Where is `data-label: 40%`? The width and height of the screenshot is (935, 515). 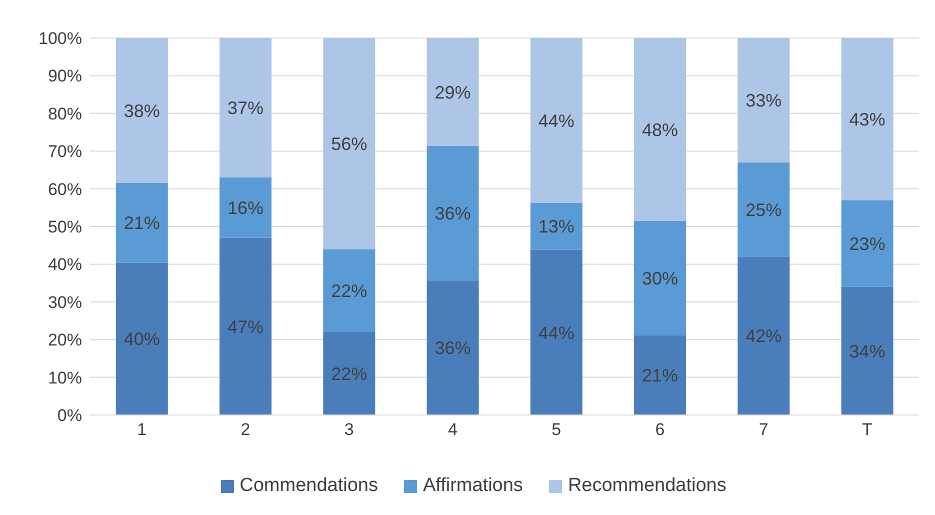 data-label: 40% is located at coordinates (142, 339).